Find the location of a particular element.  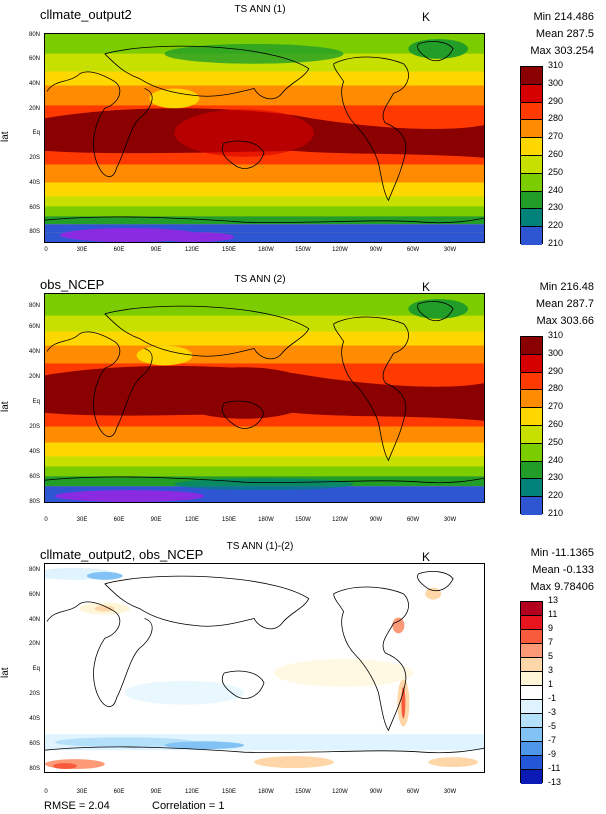

colorbar-label: 11 is located at coordinates (553, 614).